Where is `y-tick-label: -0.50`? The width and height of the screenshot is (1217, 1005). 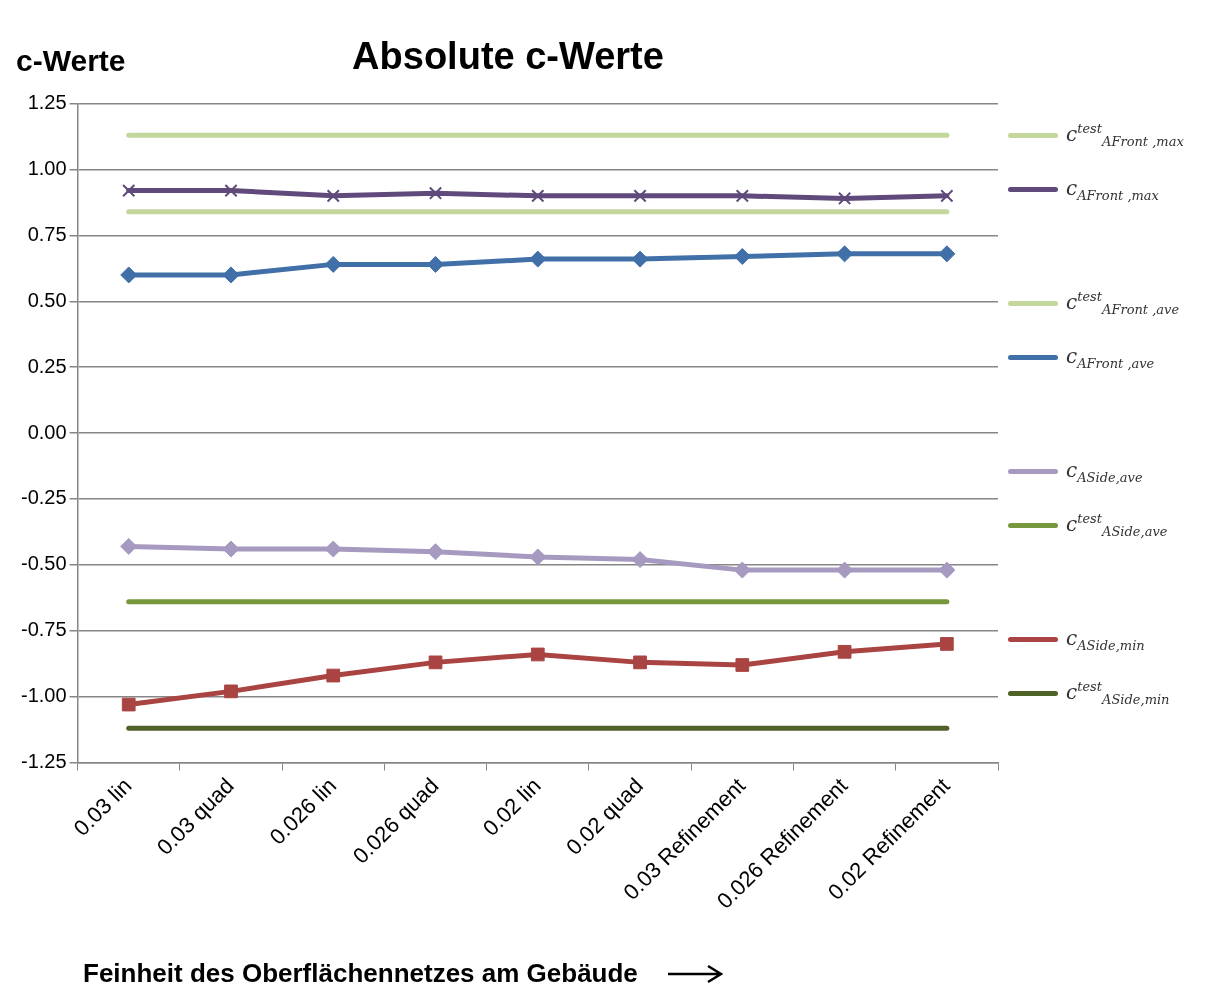
y-tick-label: -0.50 is located at coordinates (43, 563).